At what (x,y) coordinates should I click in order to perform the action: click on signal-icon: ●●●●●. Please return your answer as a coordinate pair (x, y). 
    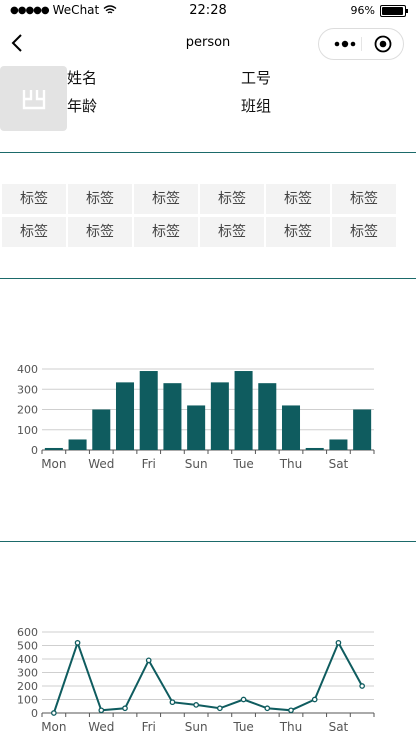
    Looking at the image, I should click on (30, 10).